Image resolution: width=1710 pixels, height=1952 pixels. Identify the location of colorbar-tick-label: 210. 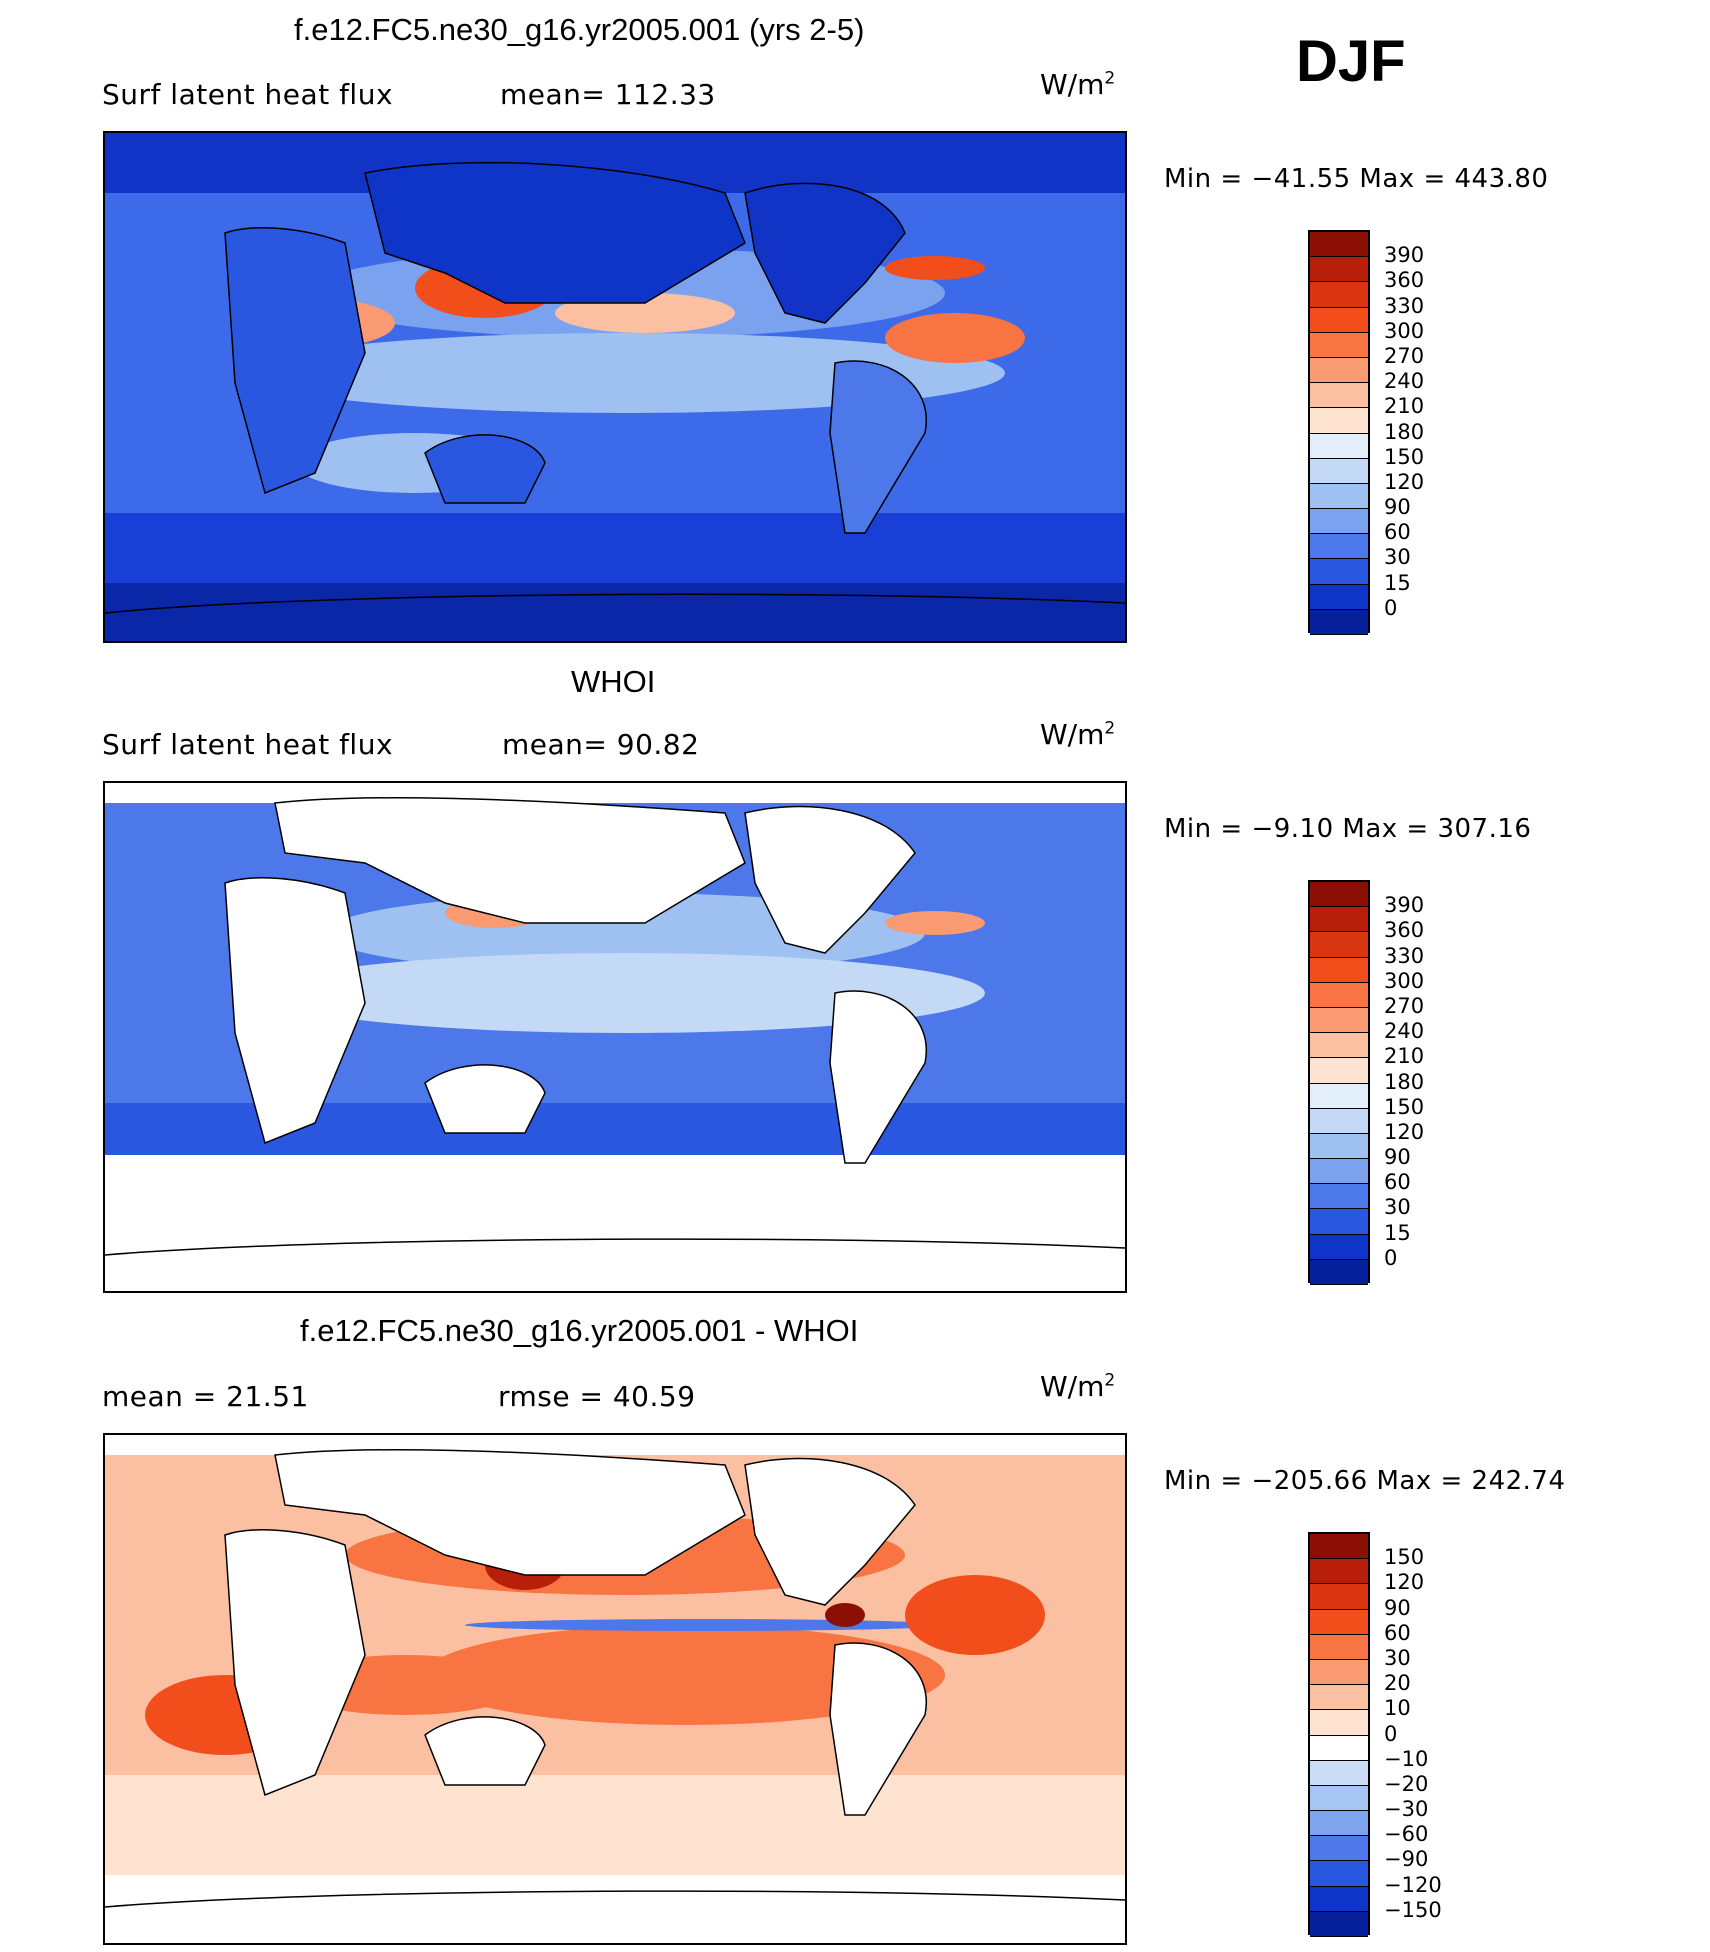
(1404, 1056).